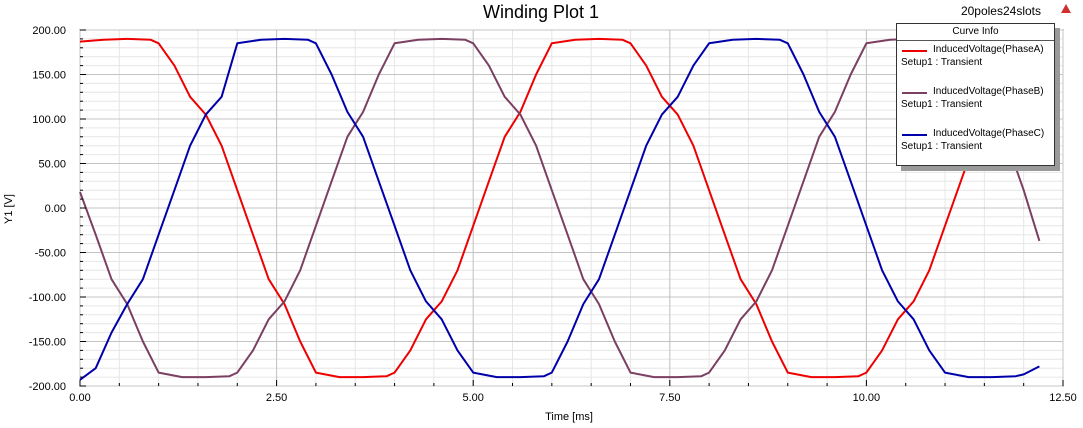  I want to click on y-tick-label: -200.00, so click(47, 387).